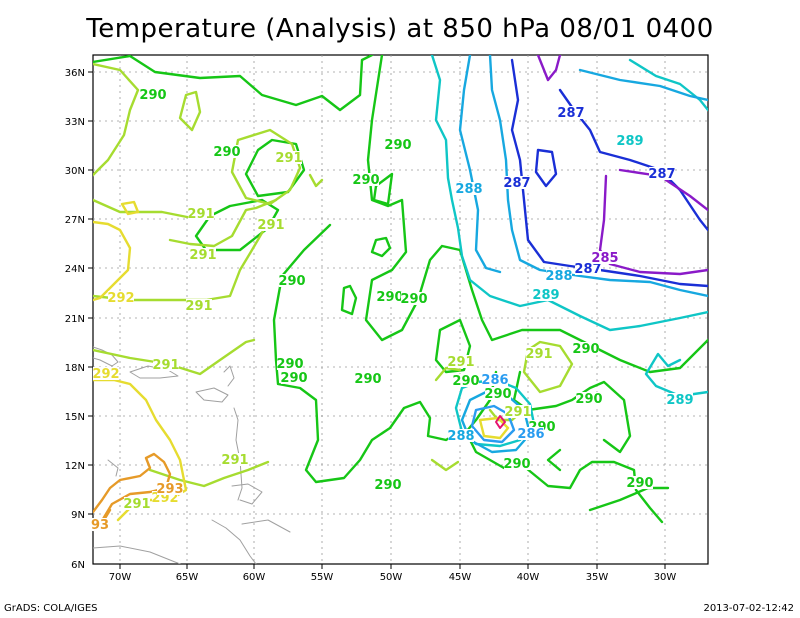 The image size is (800, 618). What do you see at coordinates (75, 122) in the screenshot?
I see `y-tick-label: 33N` at bounding box center [75, 122].